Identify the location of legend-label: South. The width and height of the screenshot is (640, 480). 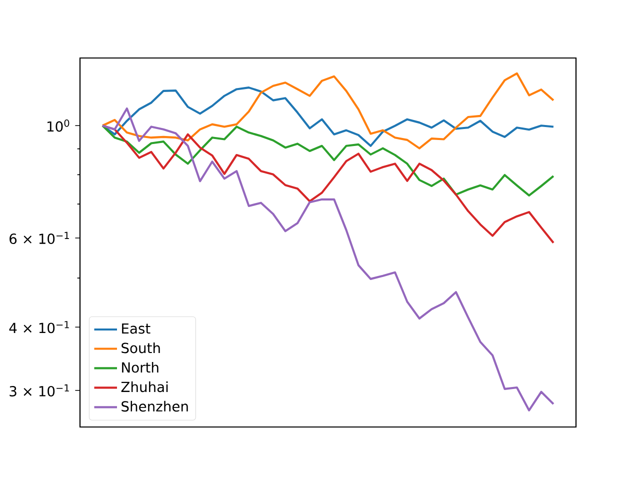
(141, 348).